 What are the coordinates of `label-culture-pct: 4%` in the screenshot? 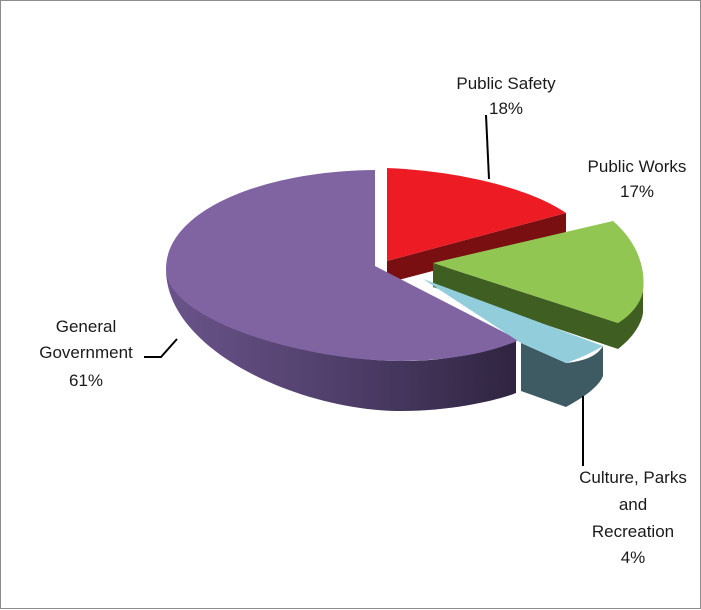 It's located at (633, 557).